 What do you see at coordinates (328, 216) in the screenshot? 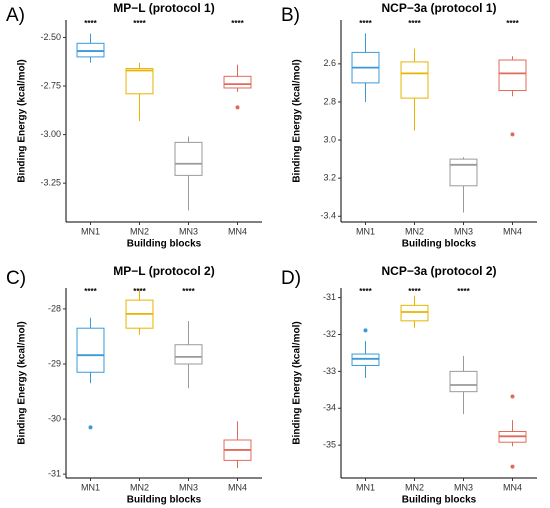
I see `y-tick-label: -3.4` at bounding box center [328, 216].